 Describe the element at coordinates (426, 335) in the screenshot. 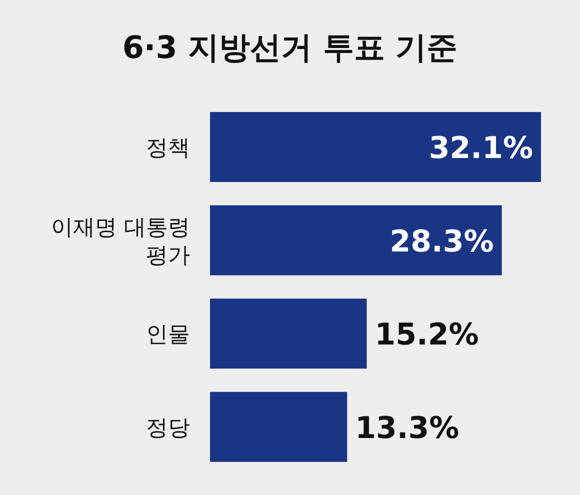

I see `data-label: 15.2%` at that location.